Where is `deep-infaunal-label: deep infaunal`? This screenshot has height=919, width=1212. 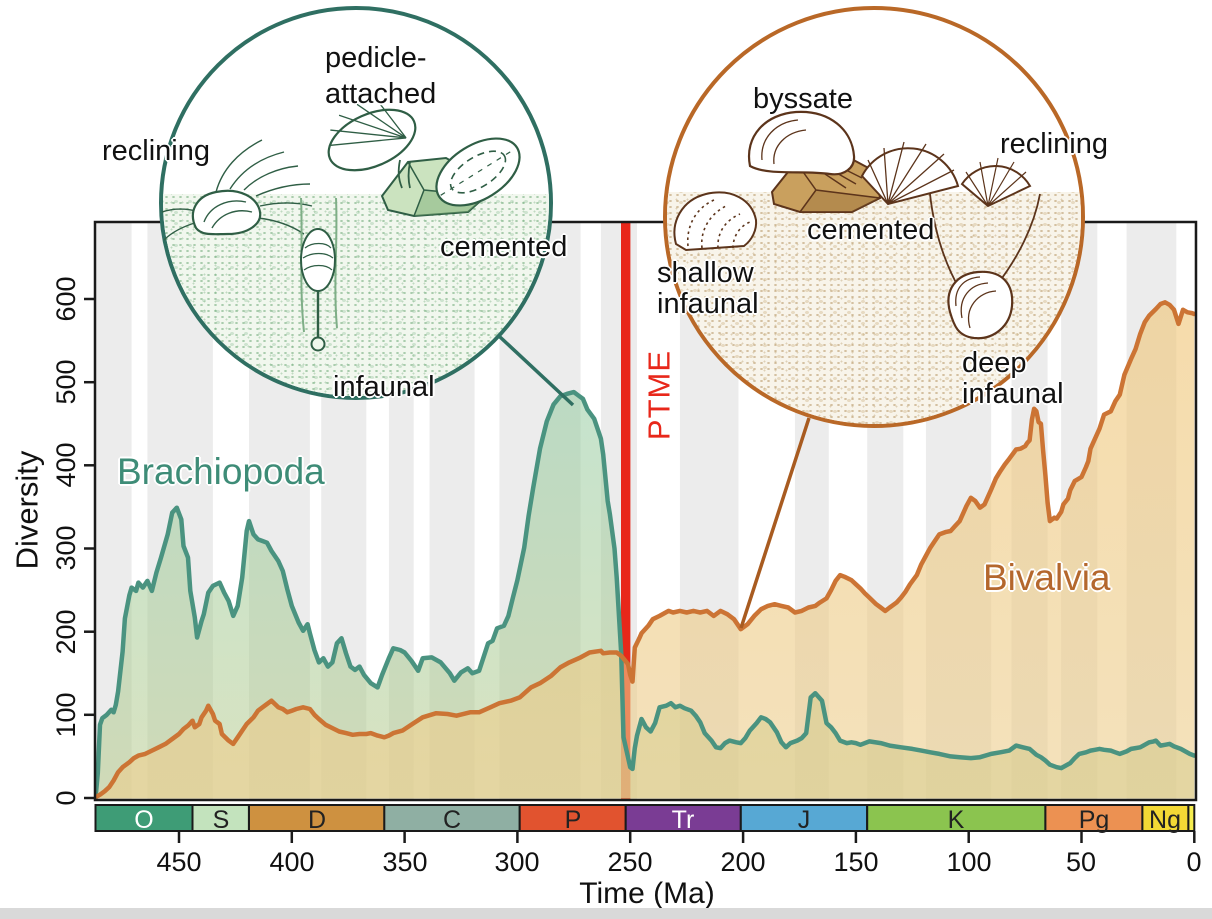 deep-infaunal-label: deep infaunal is located at coordinates (1013, 379).